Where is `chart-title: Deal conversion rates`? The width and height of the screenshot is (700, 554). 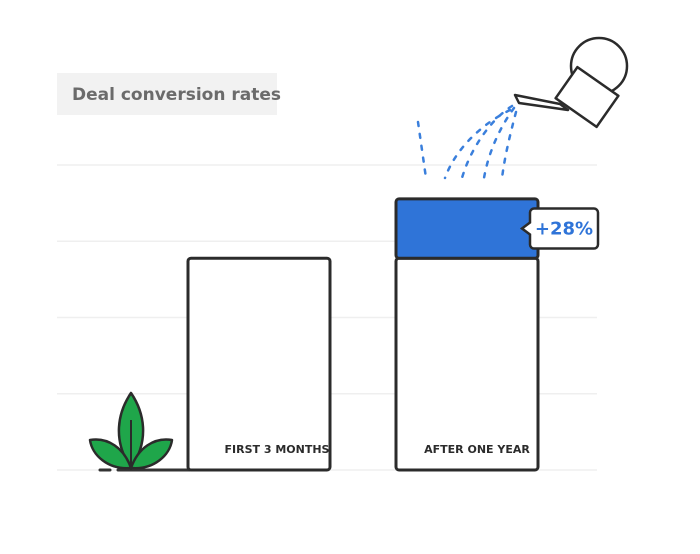
chart-title: Deal conversion rates is located at coordinates (176, 95).